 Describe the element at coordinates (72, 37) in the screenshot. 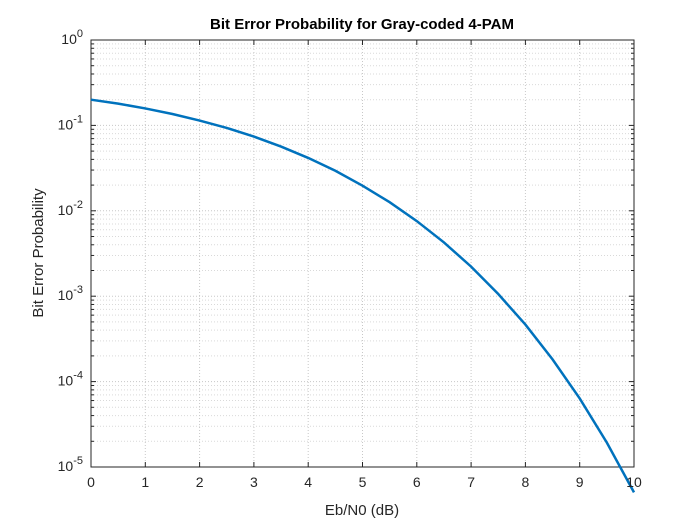

I see `y-tick-label: 10⁰` at that location.